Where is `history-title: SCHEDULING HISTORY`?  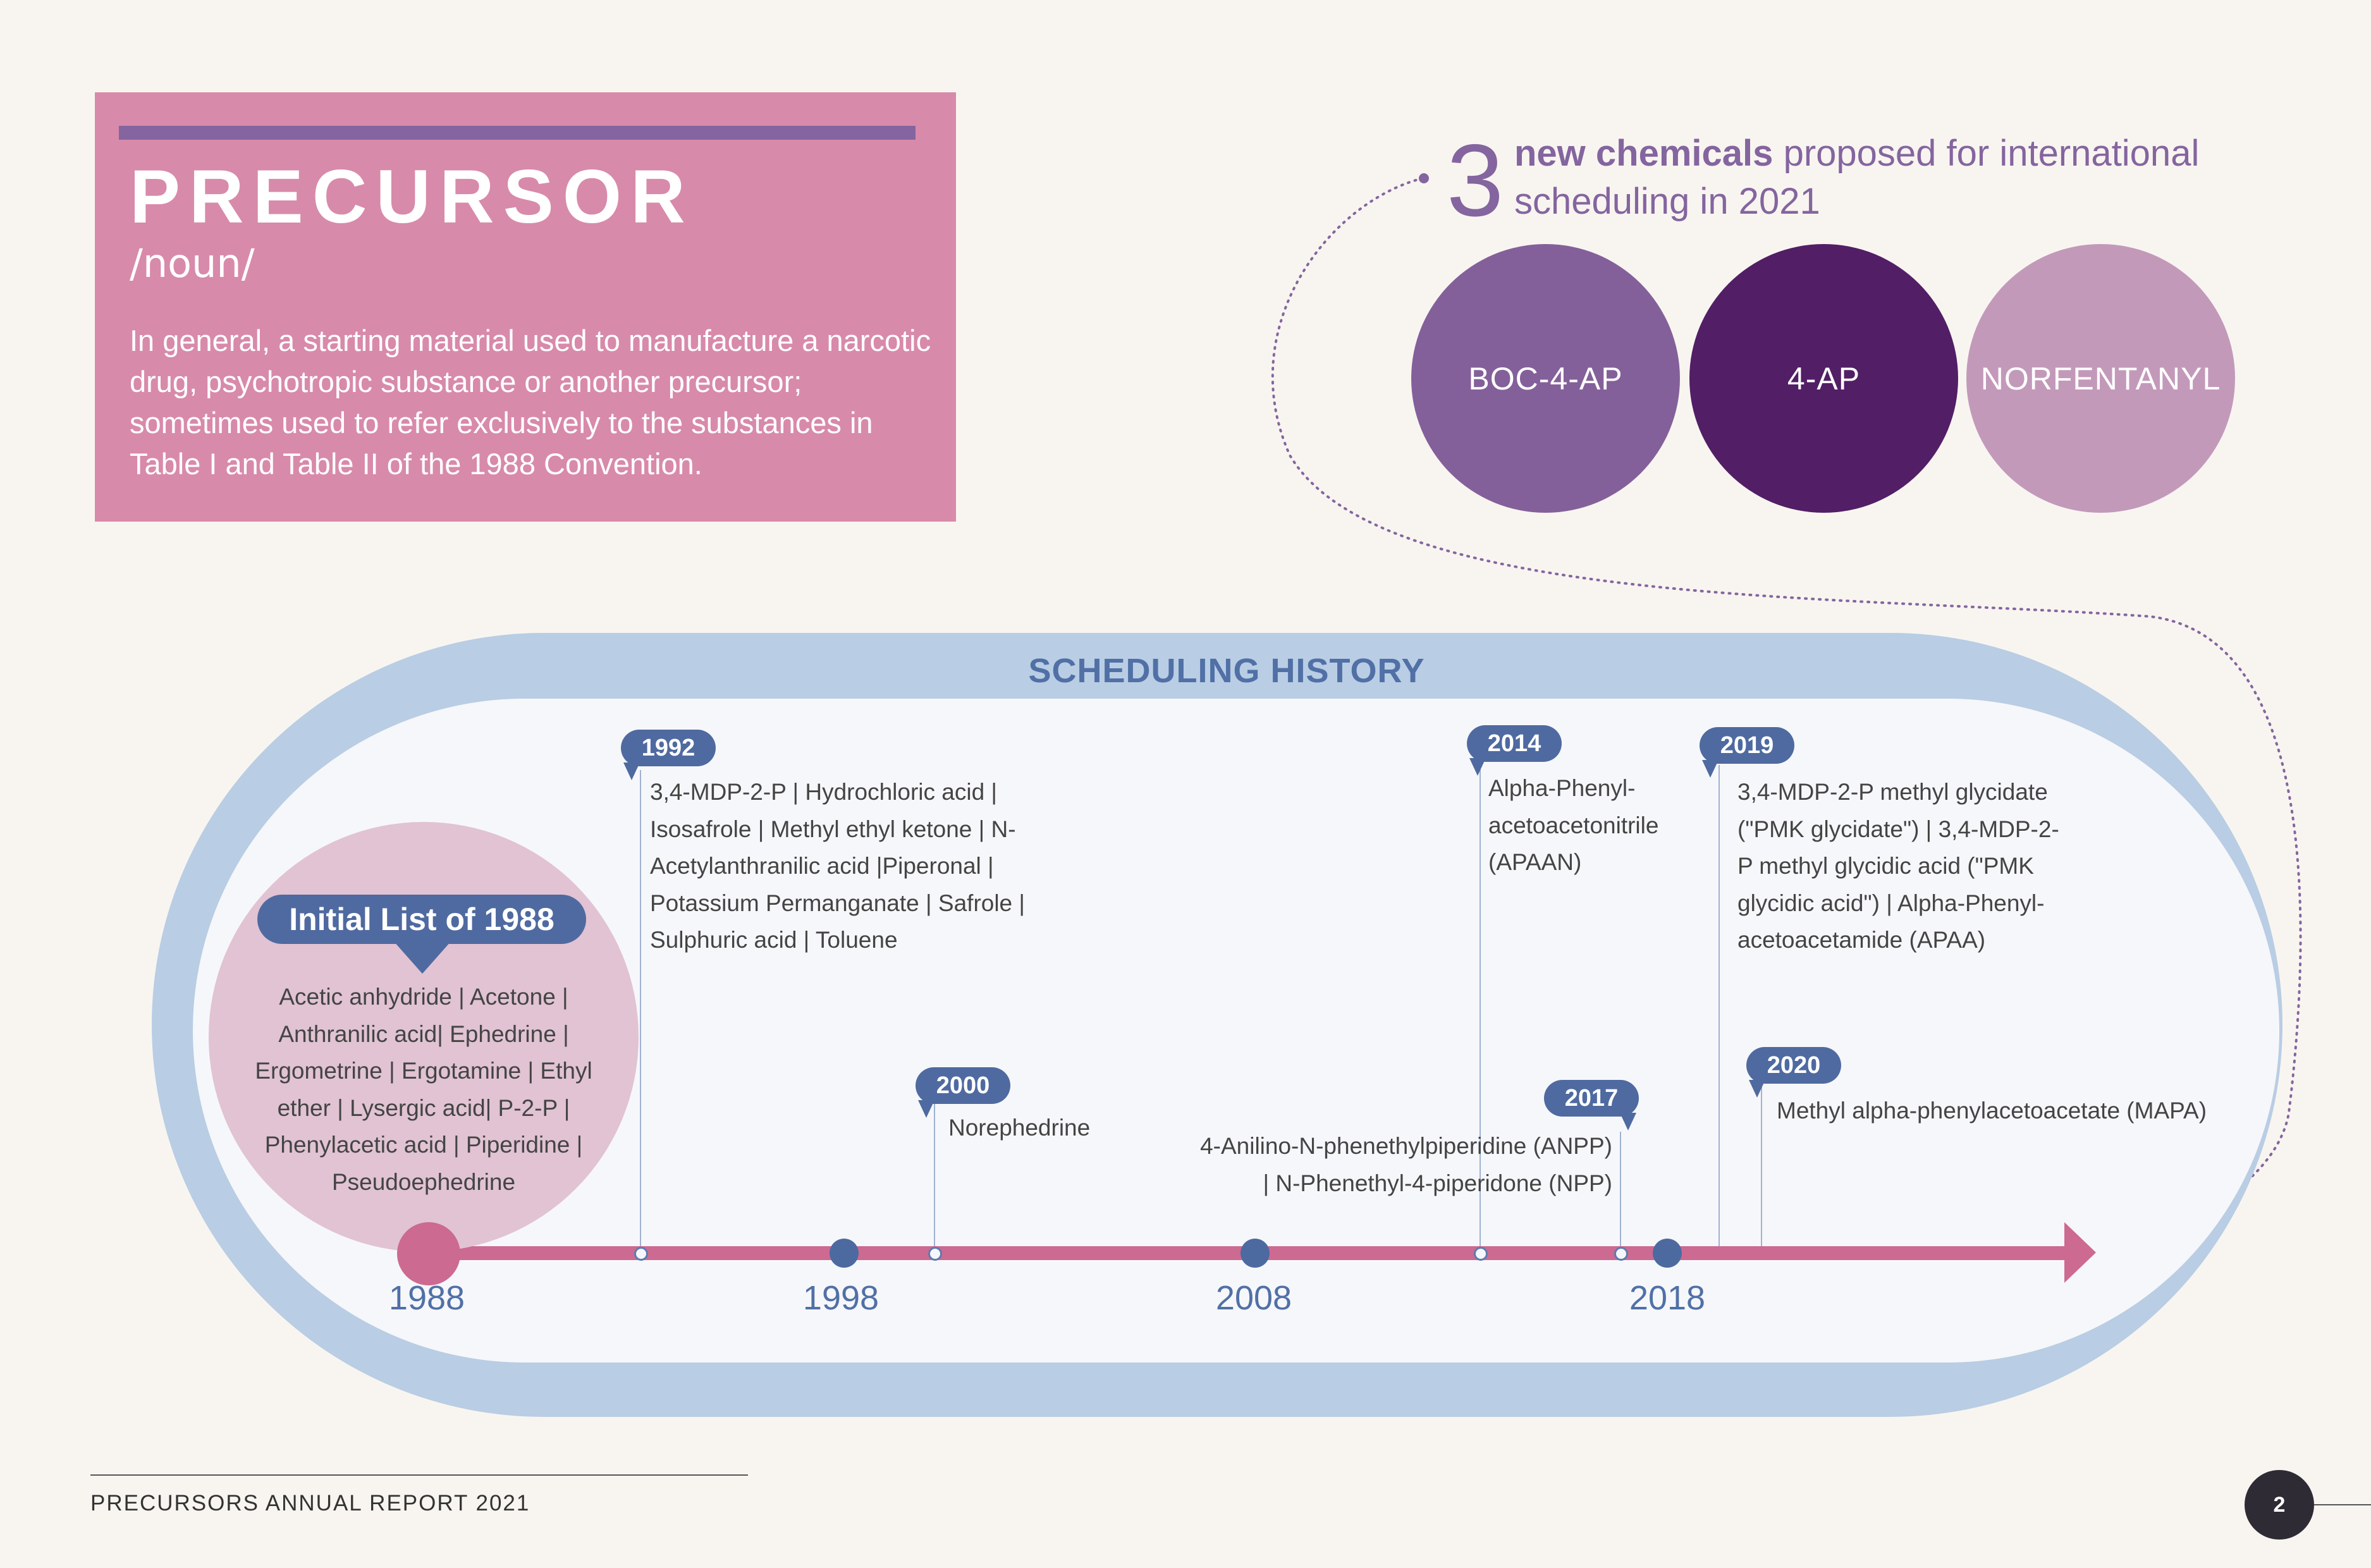
history-title: SCHEDULING HISTORY is located at coordinates (1226, 671).